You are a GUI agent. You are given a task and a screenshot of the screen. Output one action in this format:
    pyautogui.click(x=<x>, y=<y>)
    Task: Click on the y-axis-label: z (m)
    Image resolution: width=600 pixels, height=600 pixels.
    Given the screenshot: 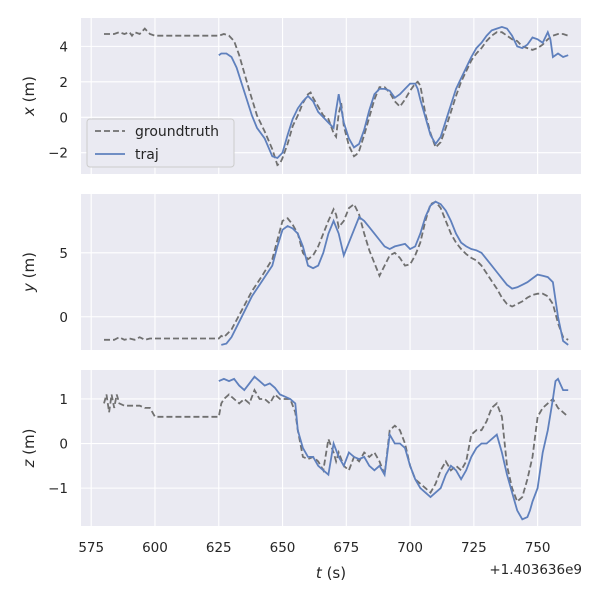 What is the action you would take?
    pyautogui.click(x=29, y=449)
    